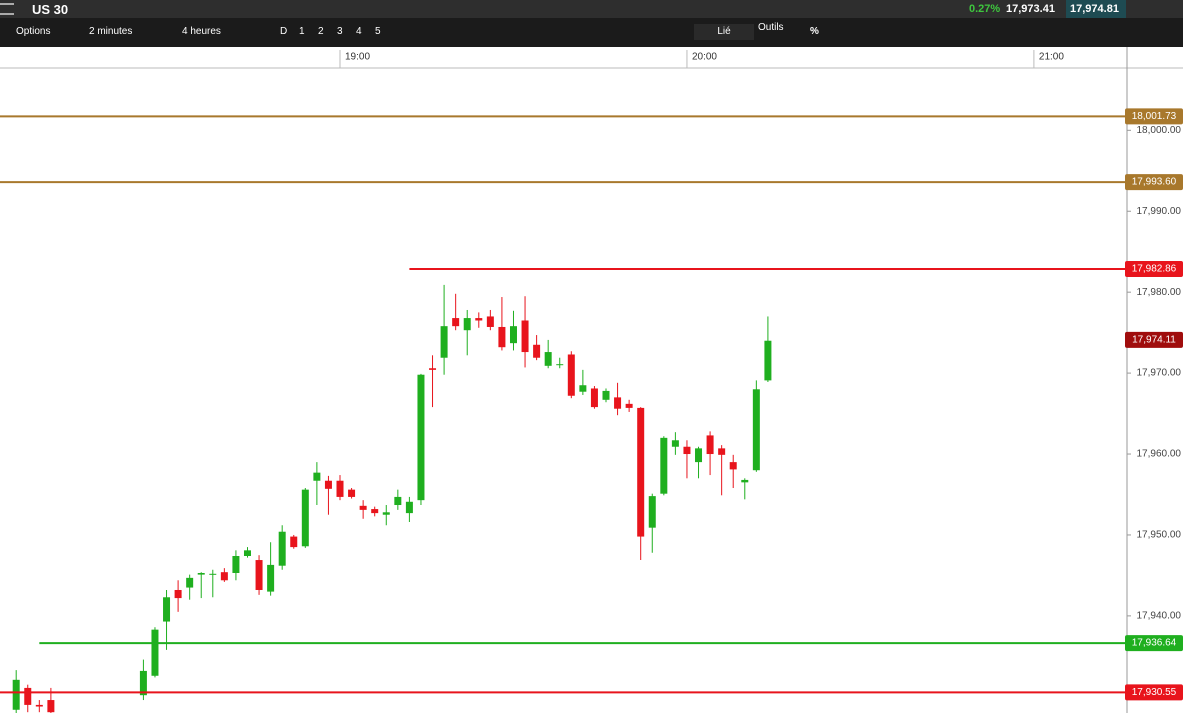  Describe the element at coordinates (359, 31) in the screenshot. I see `period: 4` at that location.